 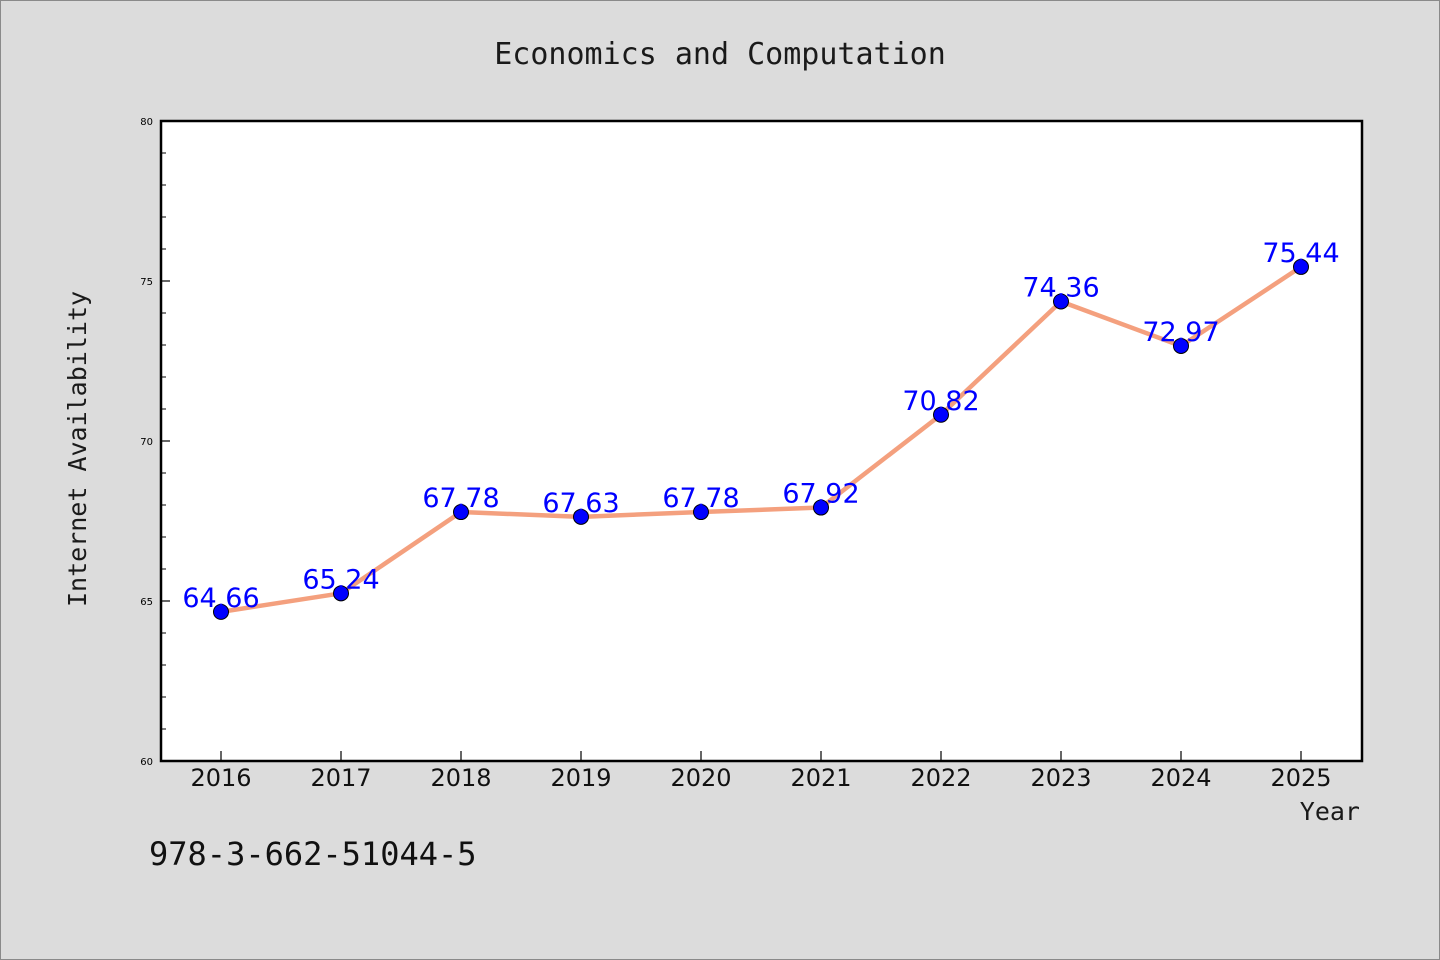 I want to click on data-label: 67.63, so click(x=580, y=503).